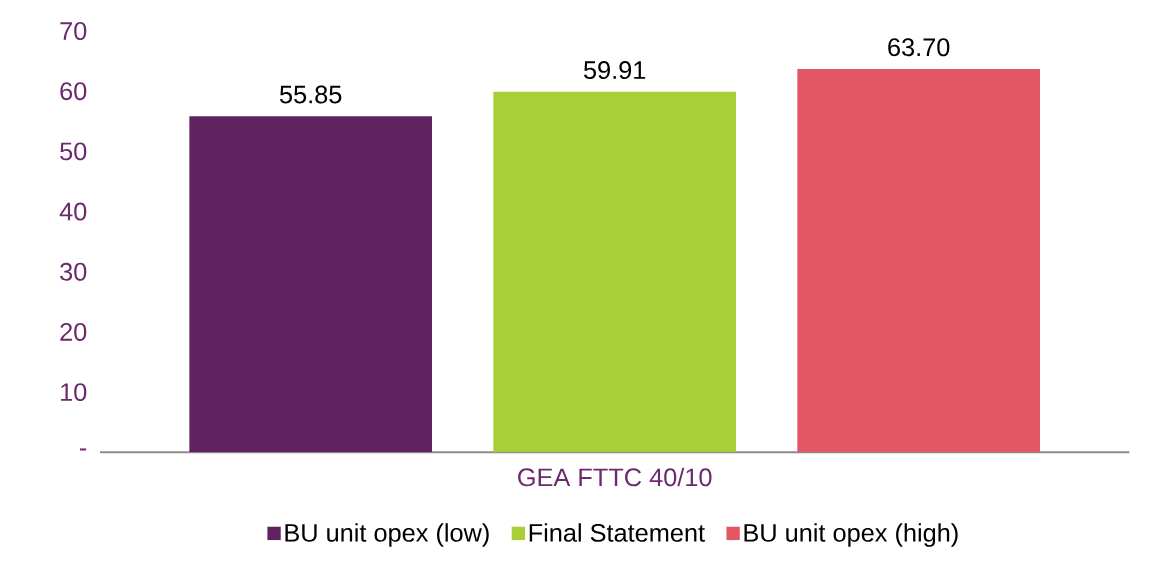  Describe the element at coordinates (387, 535) in the screenshot. I see `legend-label: BU unit opex (low)` at that location.